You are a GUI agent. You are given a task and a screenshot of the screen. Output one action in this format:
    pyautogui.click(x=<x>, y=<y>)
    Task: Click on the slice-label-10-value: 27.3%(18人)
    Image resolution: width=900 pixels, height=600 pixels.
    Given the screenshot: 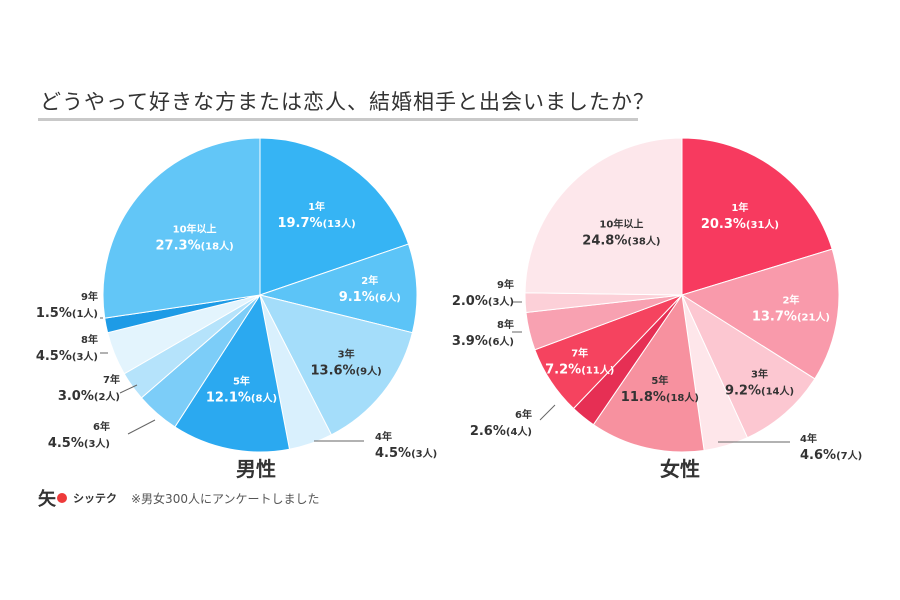 What is the action you would take?
    pyautogui.click(x=195, y=246)
    